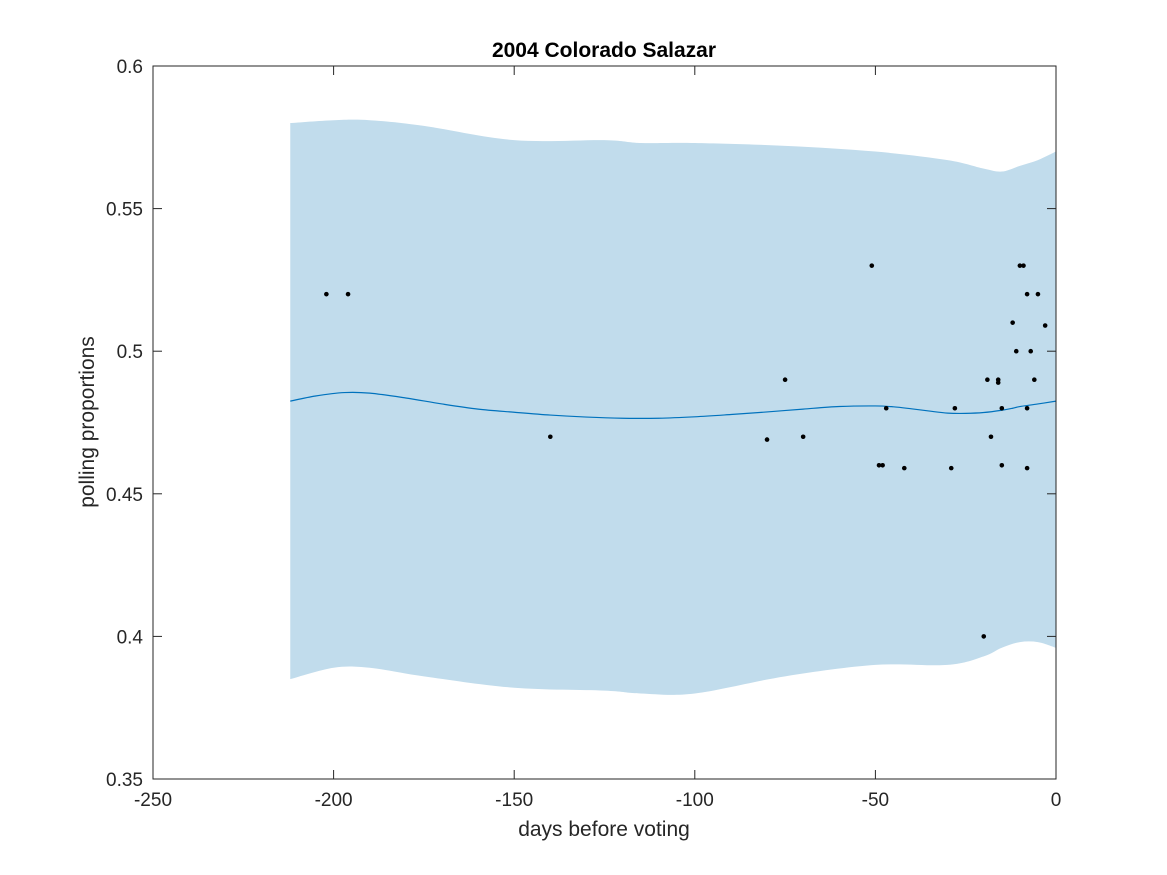 The width and height of the screenshot is (1167, 875). I want to click on y-axis-label: polling proportions, so click(87, 422).